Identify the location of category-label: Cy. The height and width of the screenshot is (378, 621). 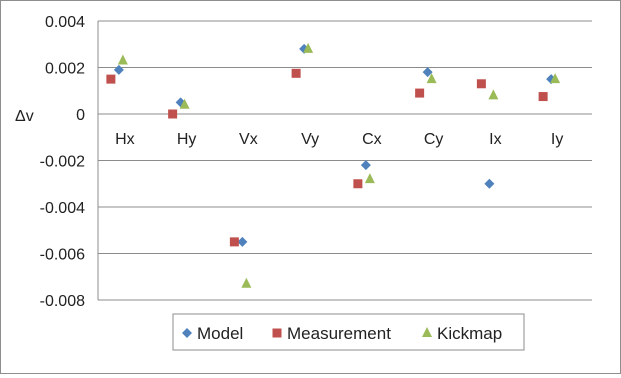
(434, 139).